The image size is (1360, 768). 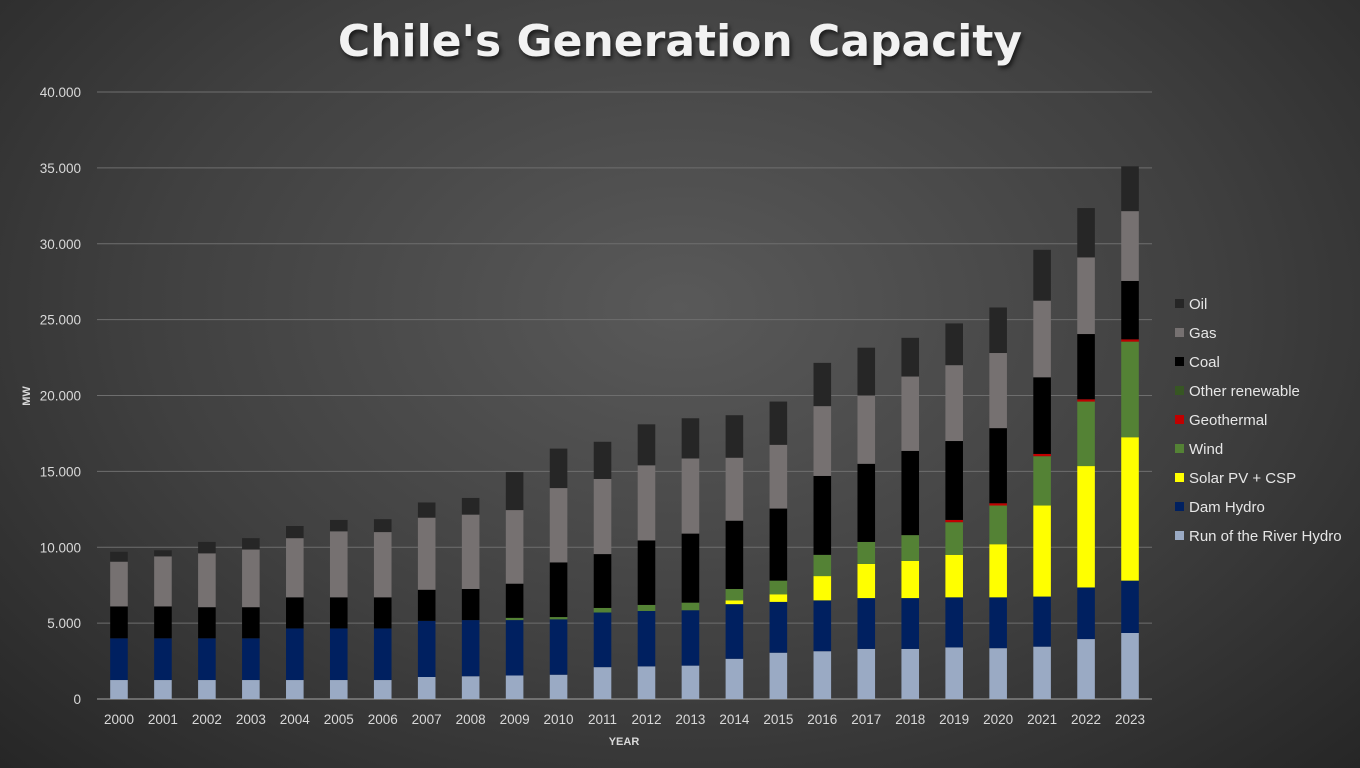 I want to click on y-tick-label: 0, so click(x=77, y=699).